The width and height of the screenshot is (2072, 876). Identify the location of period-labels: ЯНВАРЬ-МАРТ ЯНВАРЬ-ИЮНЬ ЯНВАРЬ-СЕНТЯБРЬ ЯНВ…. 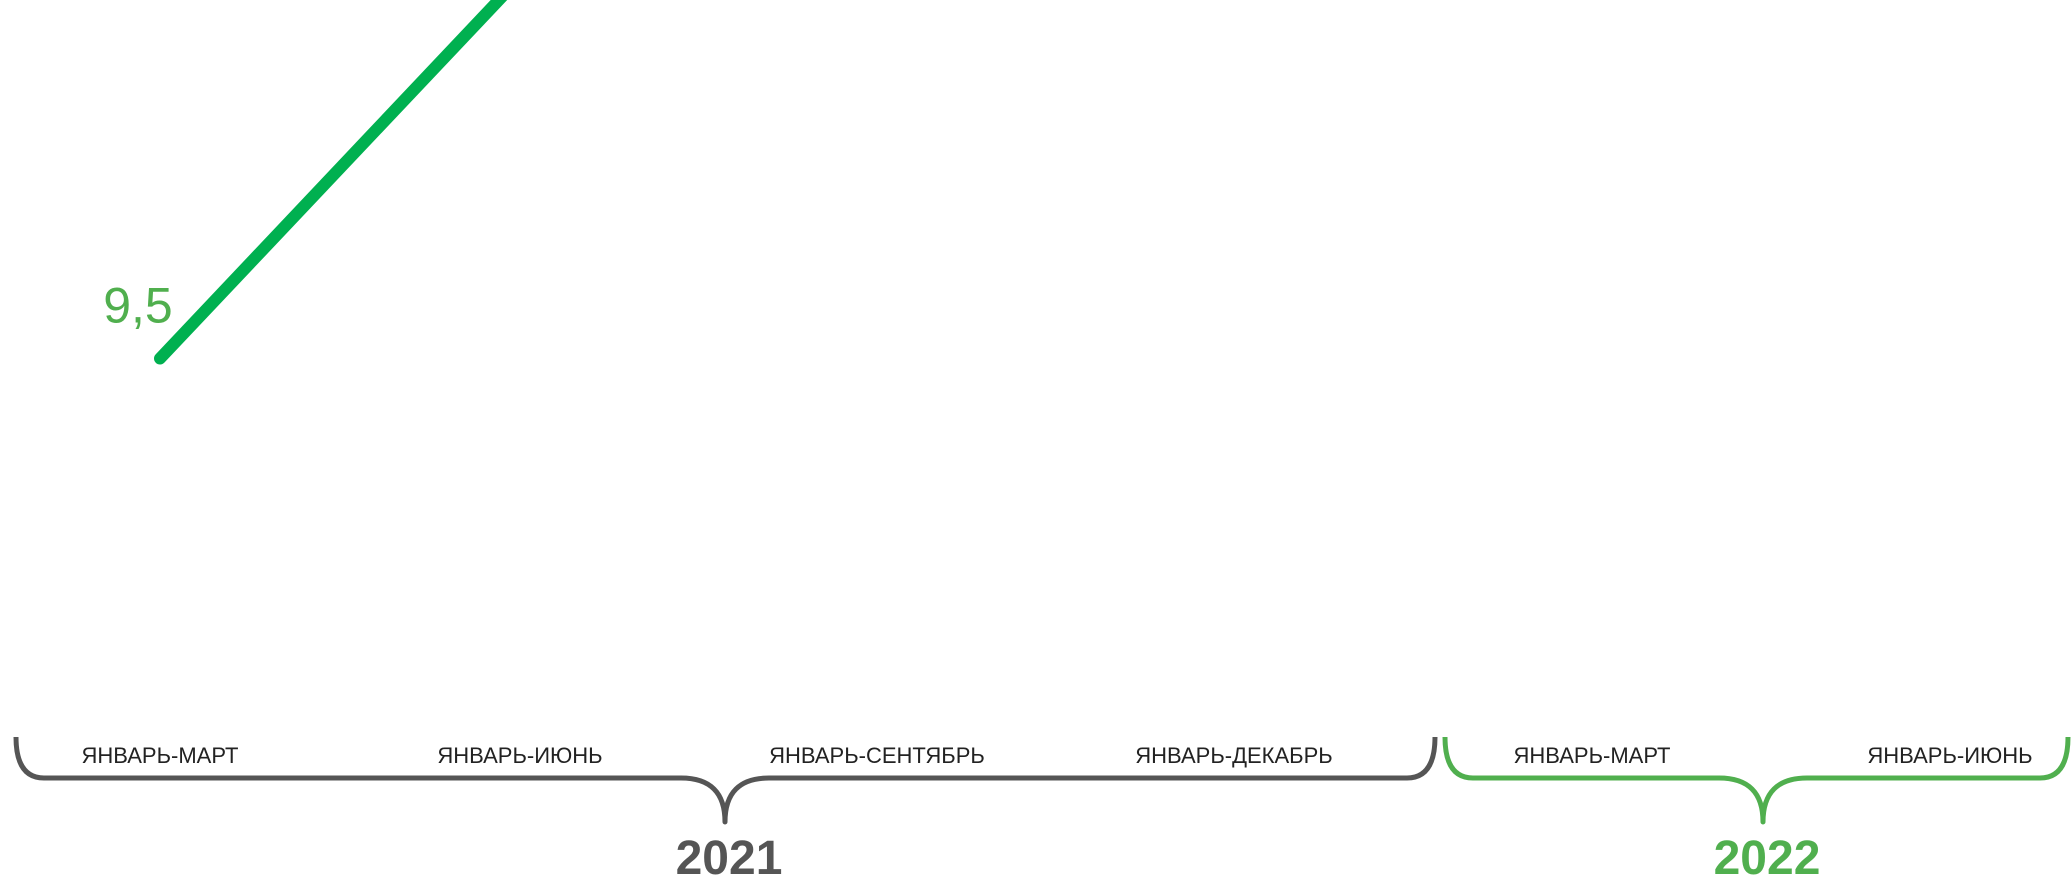
(1057, 755).